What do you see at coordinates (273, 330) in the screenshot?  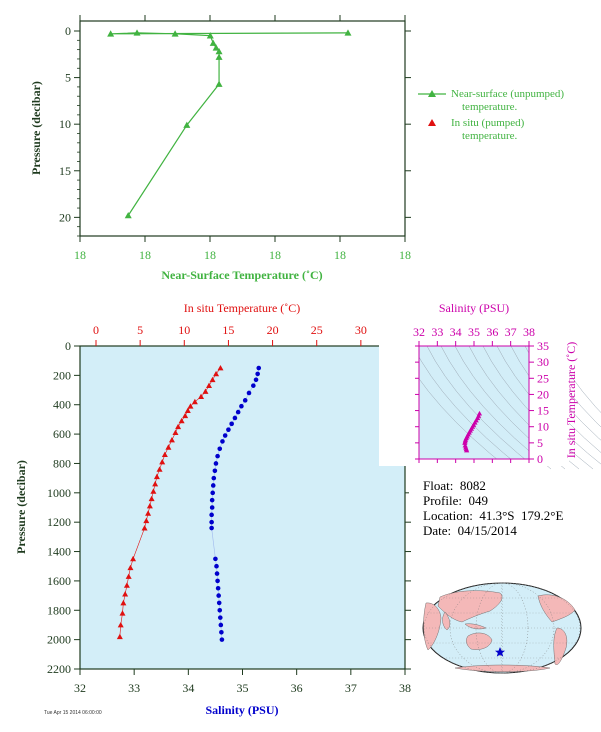 I see `temperature-tick-label: 20` at bounding box center [273, 330].